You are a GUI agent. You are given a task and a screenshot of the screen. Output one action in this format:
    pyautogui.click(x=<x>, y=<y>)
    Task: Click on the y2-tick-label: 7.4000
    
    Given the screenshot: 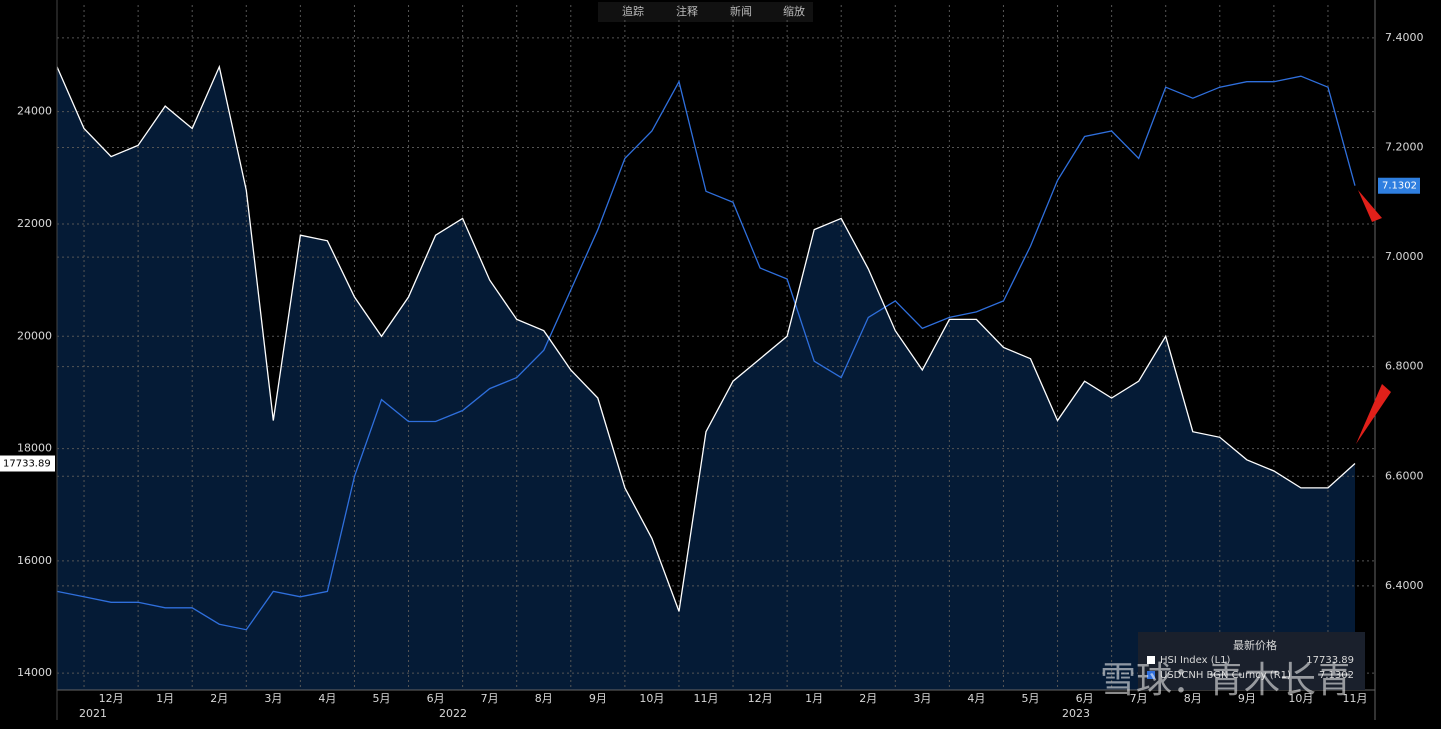 What is the action you would take?
    pyautogui.click(x=1404, y=37)
    